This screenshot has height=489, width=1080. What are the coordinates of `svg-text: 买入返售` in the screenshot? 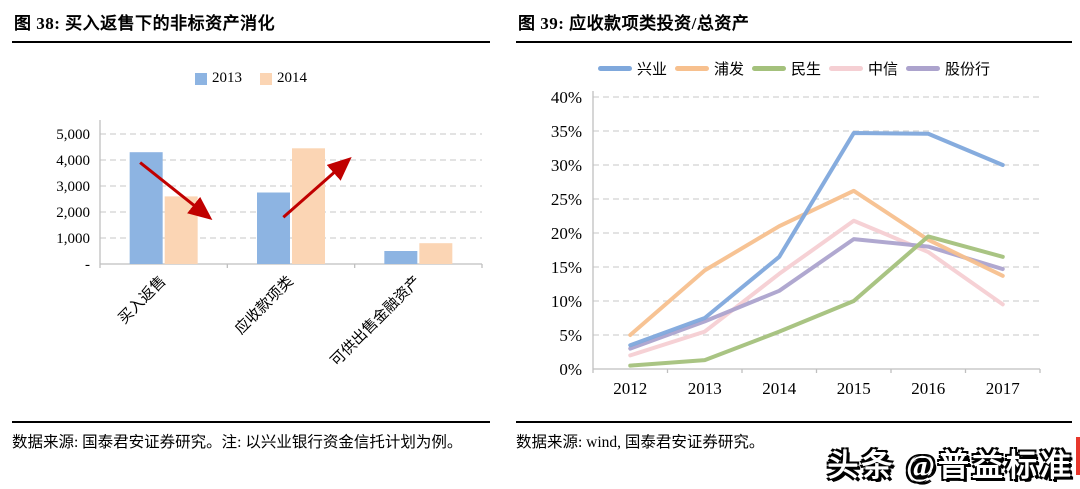 It's located at (142, 300).